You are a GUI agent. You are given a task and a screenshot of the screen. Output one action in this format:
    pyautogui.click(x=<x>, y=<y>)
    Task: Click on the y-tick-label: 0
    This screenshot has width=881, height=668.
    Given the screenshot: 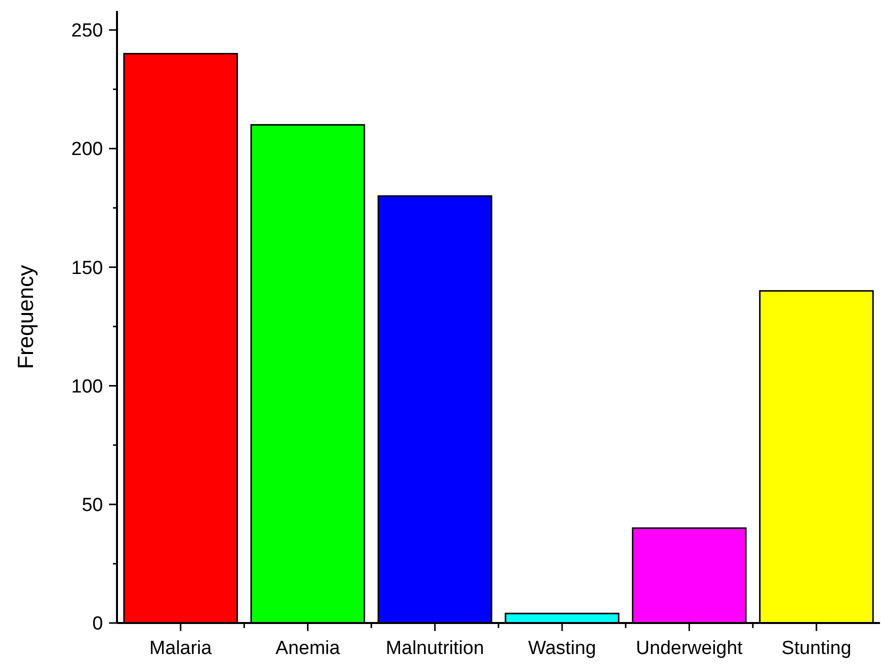 What is the action you would take?
    pyautogui.click(x=97, y=624)
    